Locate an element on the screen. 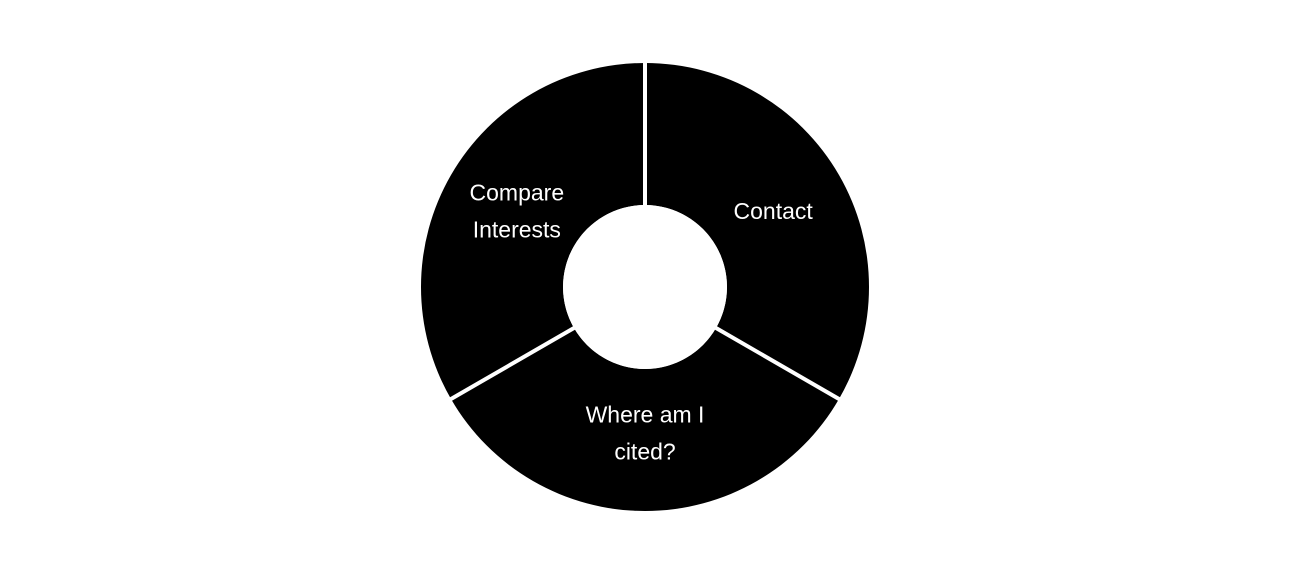 Image resolution: width=1294 pixels, height=574 pixels. center-hole is located at coordinates (645, 287).